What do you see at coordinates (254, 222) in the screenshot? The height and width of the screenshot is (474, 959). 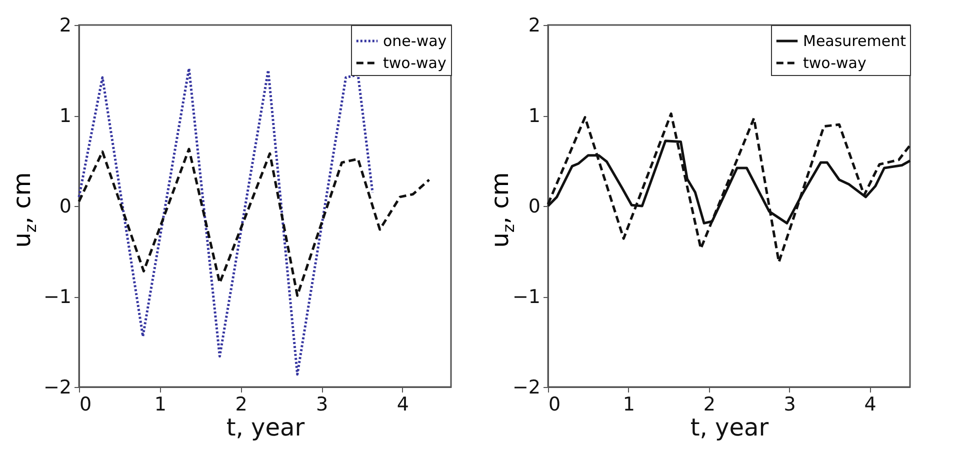 I see `line-series` at bounding box center [254, 222].